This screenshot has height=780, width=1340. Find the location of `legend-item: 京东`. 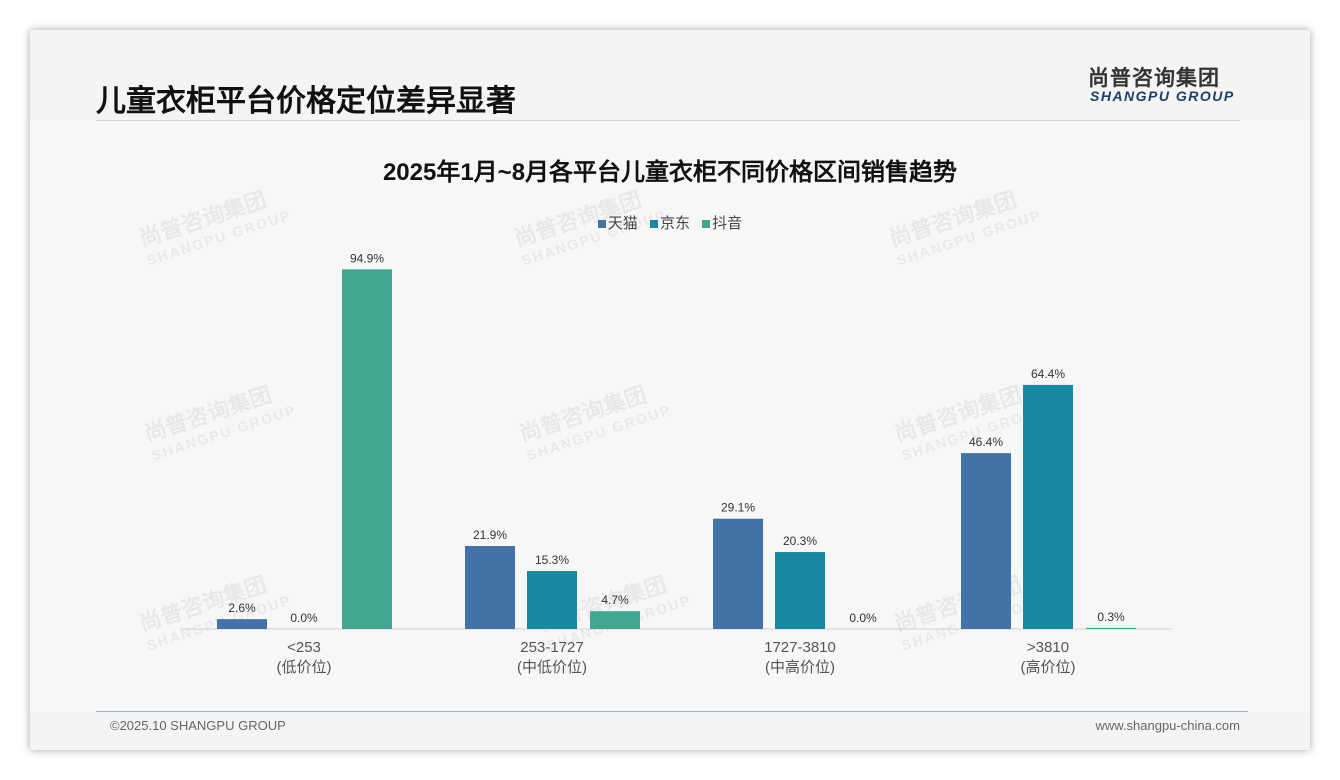

legend-item: 京东 is located at coordinates (669, 223).